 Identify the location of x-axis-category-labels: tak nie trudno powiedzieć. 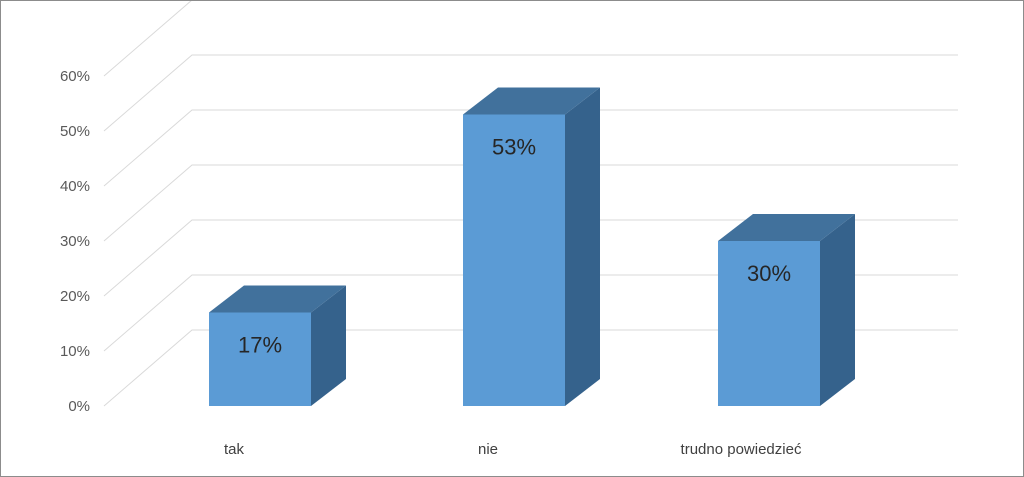
(513, 449).